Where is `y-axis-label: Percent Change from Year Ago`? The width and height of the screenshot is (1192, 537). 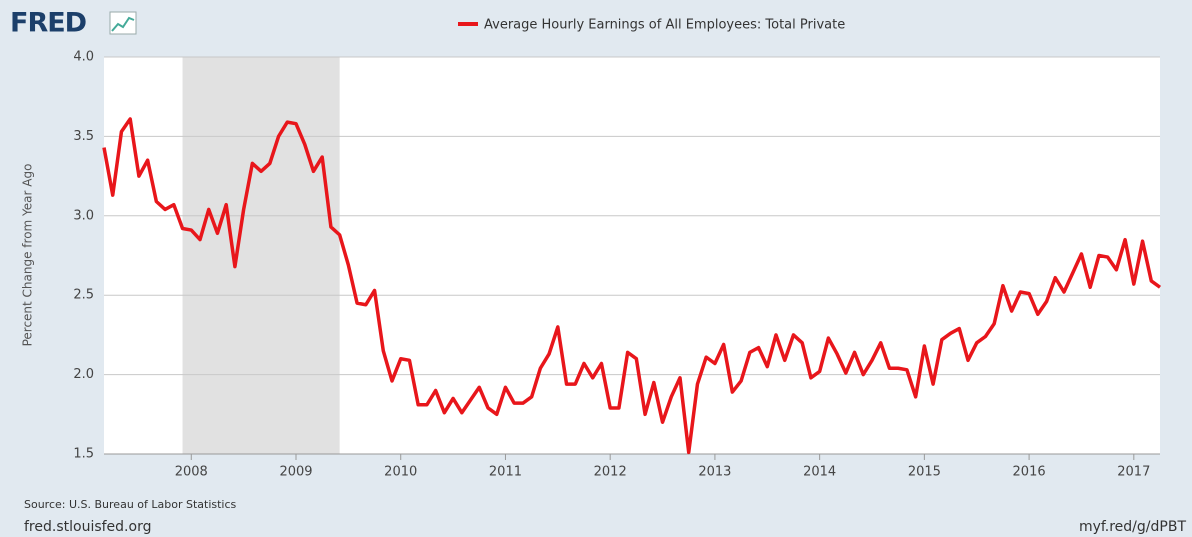
y-axis-label: Percent Change from Year Ago is located at coordinates (28, 255).